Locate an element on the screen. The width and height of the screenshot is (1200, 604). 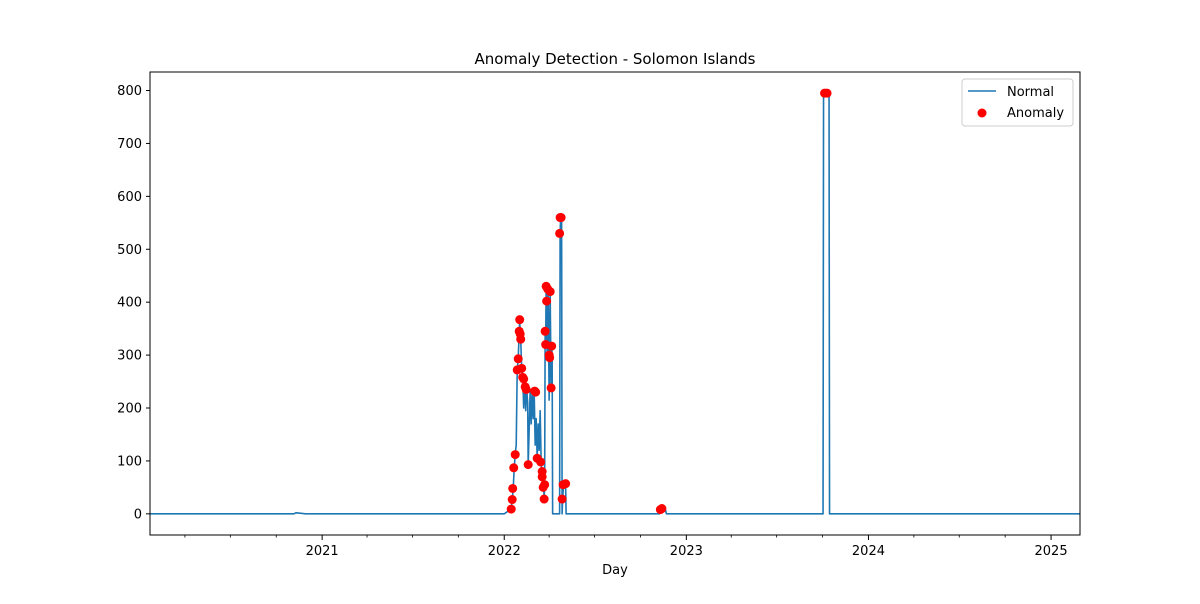
legend-anomaly-label: Anomaly is located at coordinates (1035, 113).